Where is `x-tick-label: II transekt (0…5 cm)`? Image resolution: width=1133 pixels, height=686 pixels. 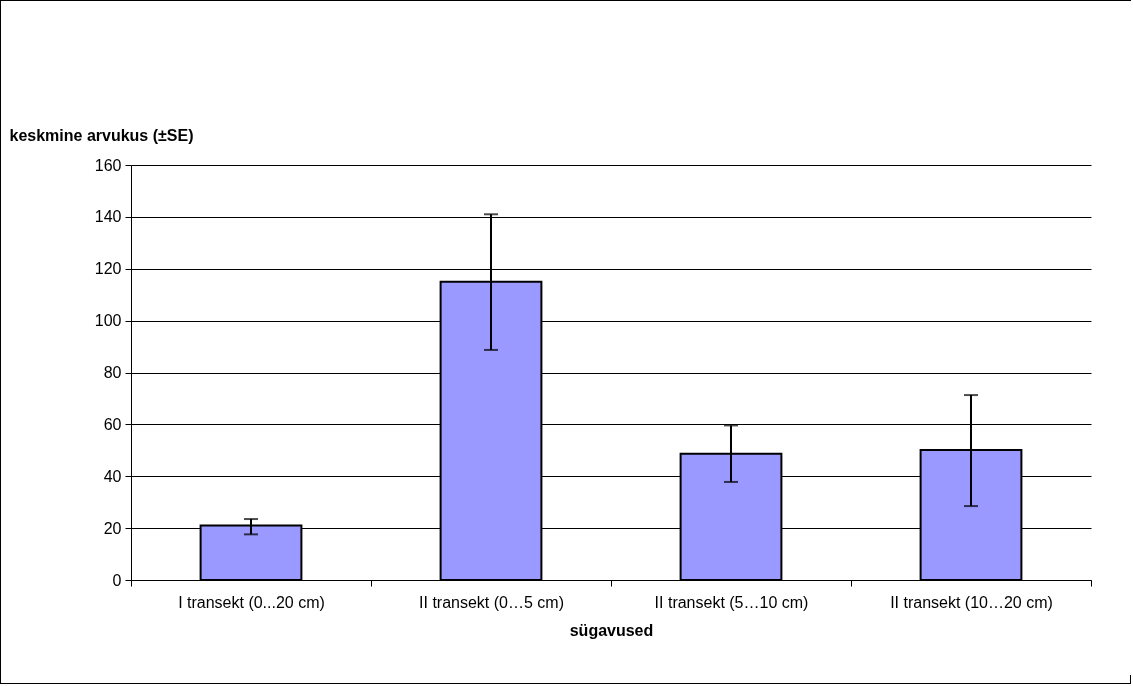
x-tick-label: II transekt (0…5 cm) is located at coordinates (491, 602).